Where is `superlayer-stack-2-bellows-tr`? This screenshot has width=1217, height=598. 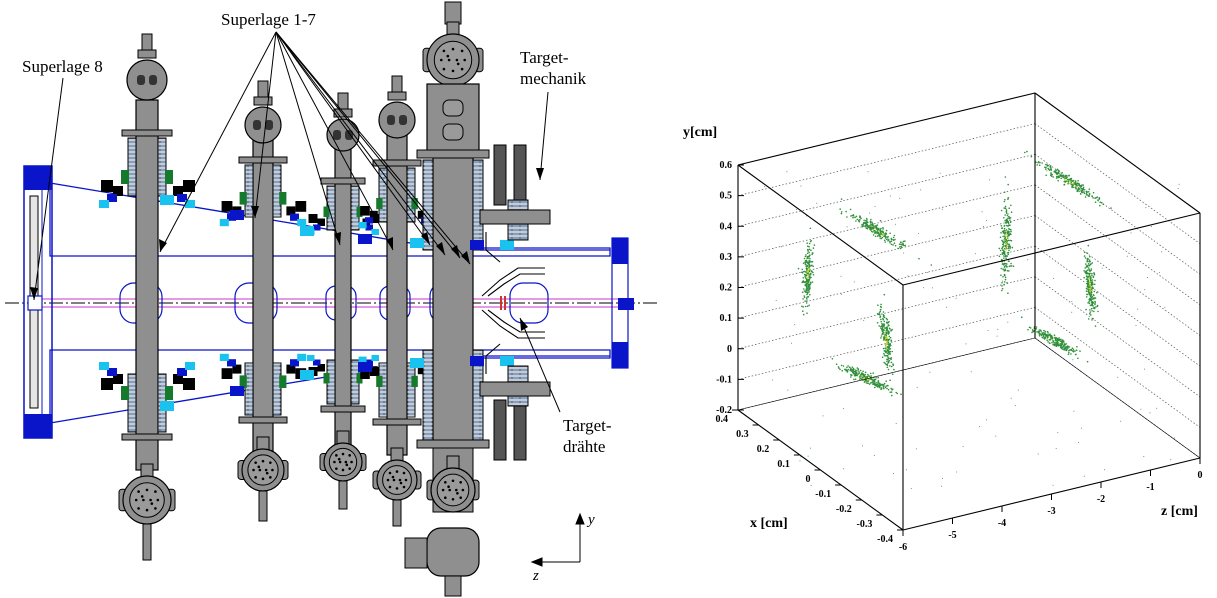
superlayer-stack-2-bellows-tr is located at coordinates (277, 191).